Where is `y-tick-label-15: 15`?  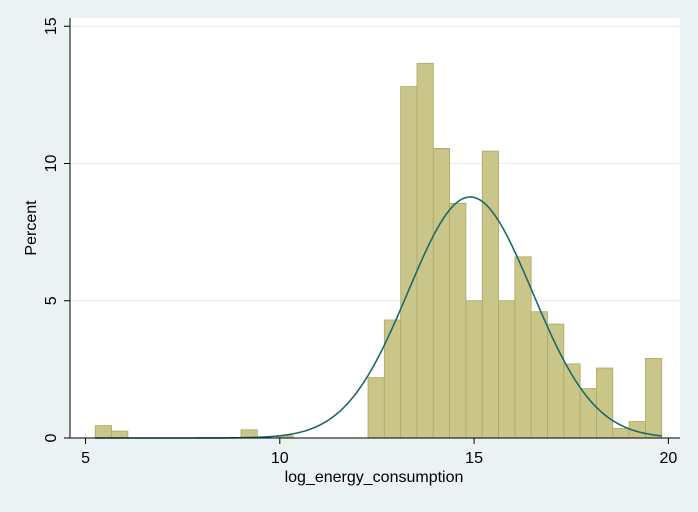
y-tick-label-15: 15 is located at coordinates (51, 26).